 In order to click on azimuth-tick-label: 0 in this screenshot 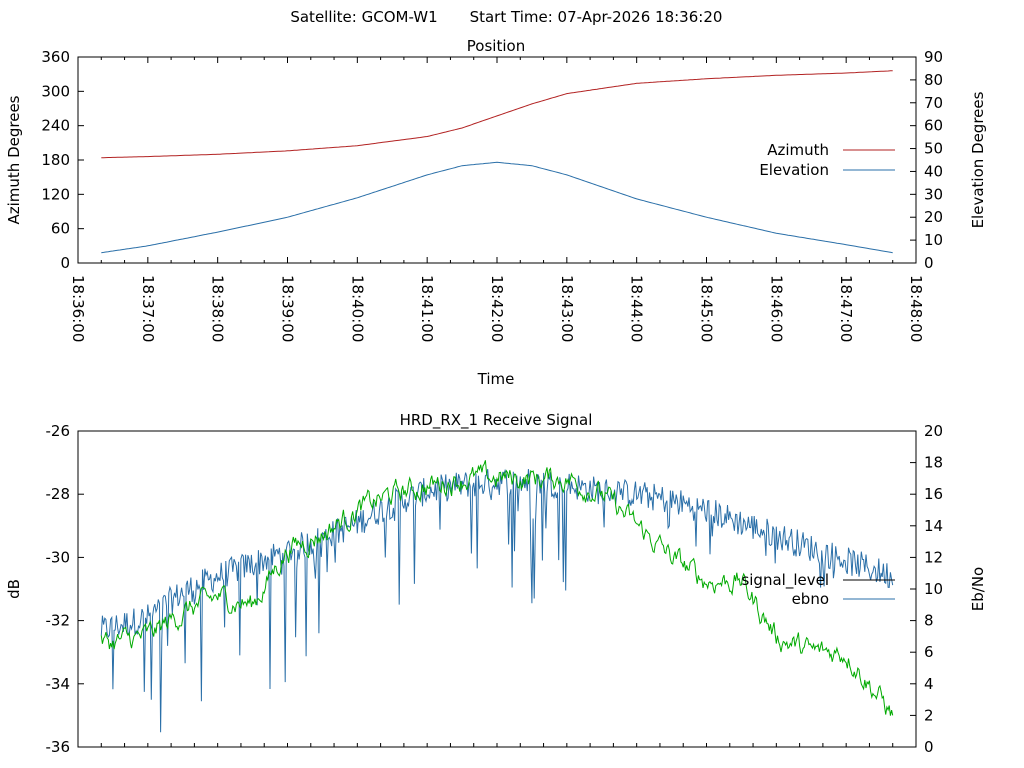, I will do `click(65, 263)`.